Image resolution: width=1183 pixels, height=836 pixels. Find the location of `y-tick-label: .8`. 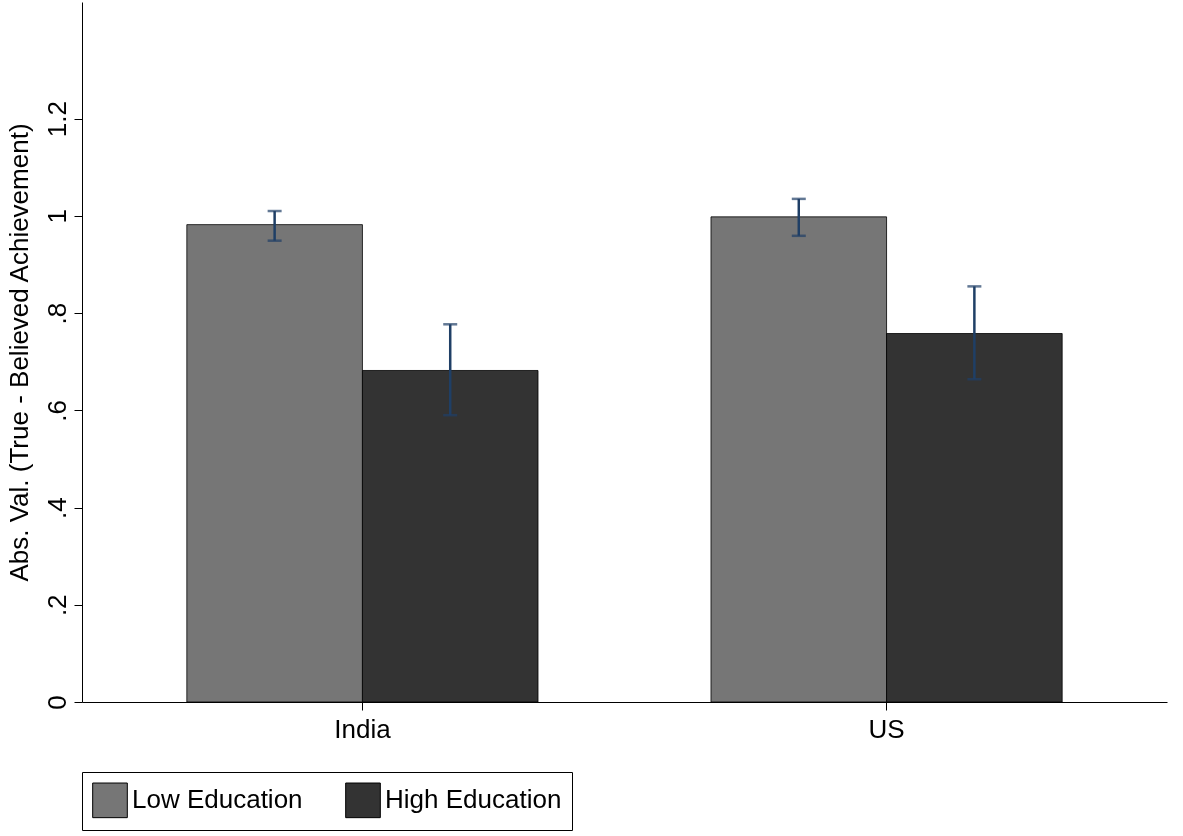

y-tick-label: .8 is located at coordinates (56, 313).